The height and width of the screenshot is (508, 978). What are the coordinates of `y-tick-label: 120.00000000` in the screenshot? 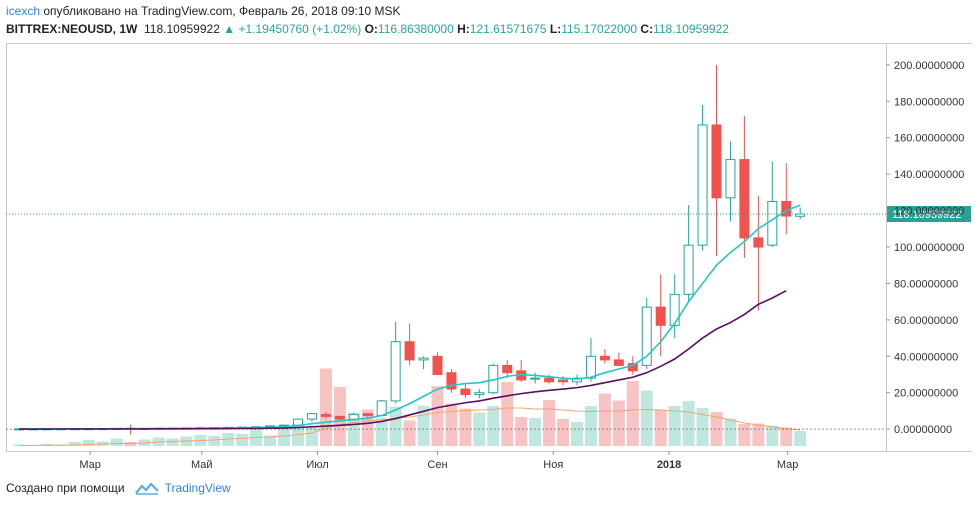 It's located at (929, 212).